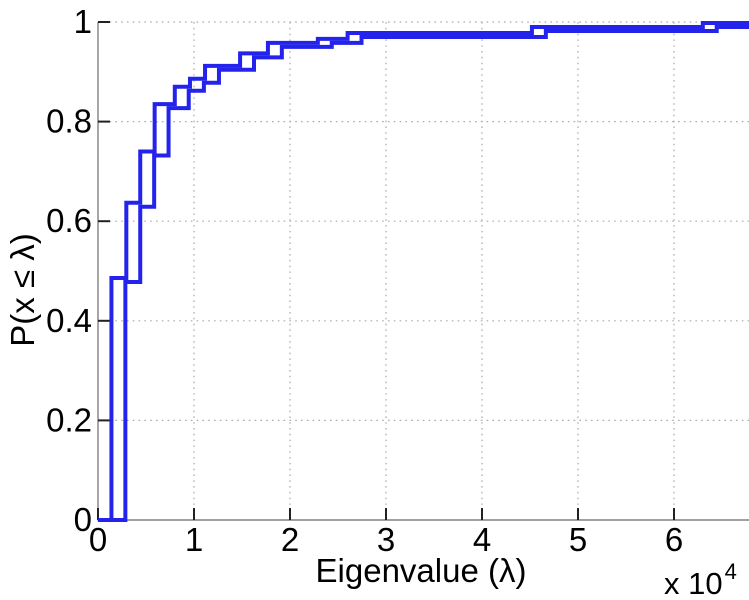 The width and height of the screenshot is (749, 600). What do you see at coordinates (421, 570) in the screenshot?
I see `x-axis-label: Eigenvalue (λ)` at bounding box center [421, 570].